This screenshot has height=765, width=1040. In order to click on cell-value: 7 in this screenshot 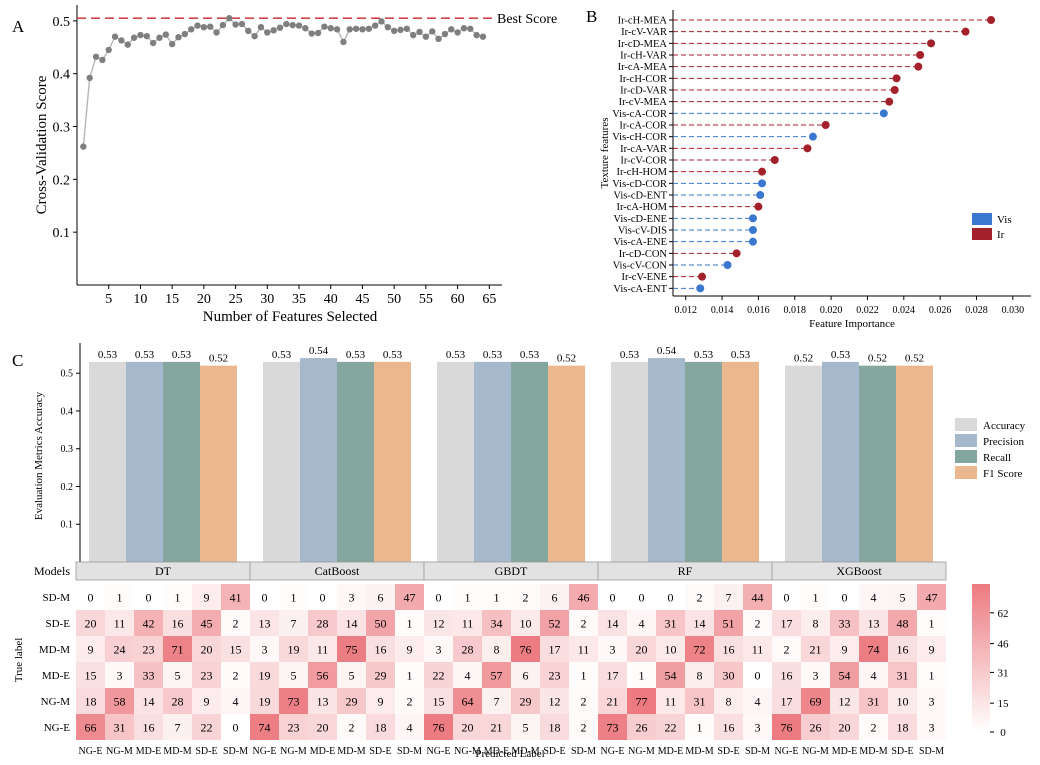, I will do `click(294, 624)`.